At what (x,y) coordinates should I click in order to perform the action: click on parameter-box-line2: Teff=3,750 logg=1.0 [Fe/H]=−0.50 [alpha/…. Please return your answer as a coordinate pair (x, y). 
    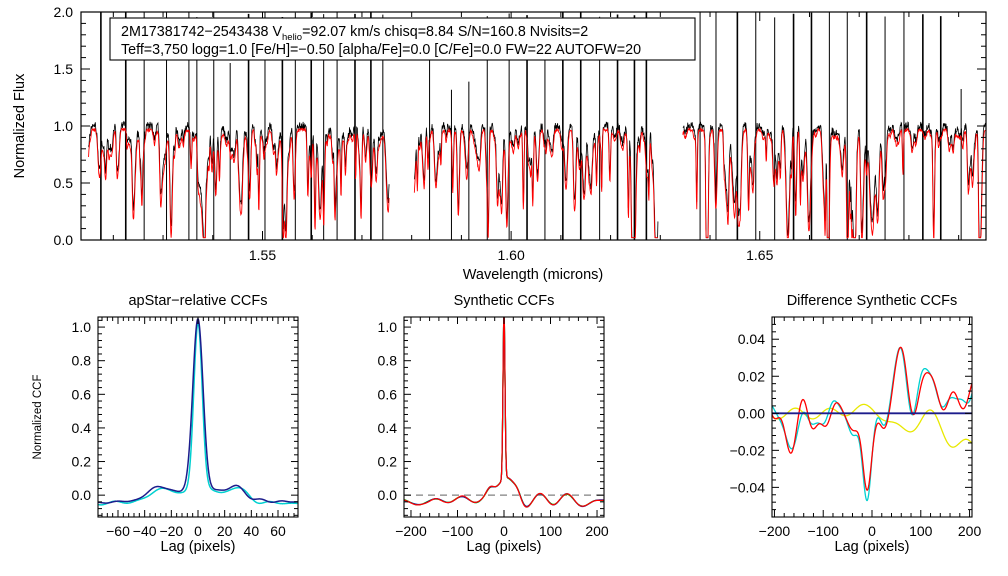
    Looking at the image, I should click on (381, 50).